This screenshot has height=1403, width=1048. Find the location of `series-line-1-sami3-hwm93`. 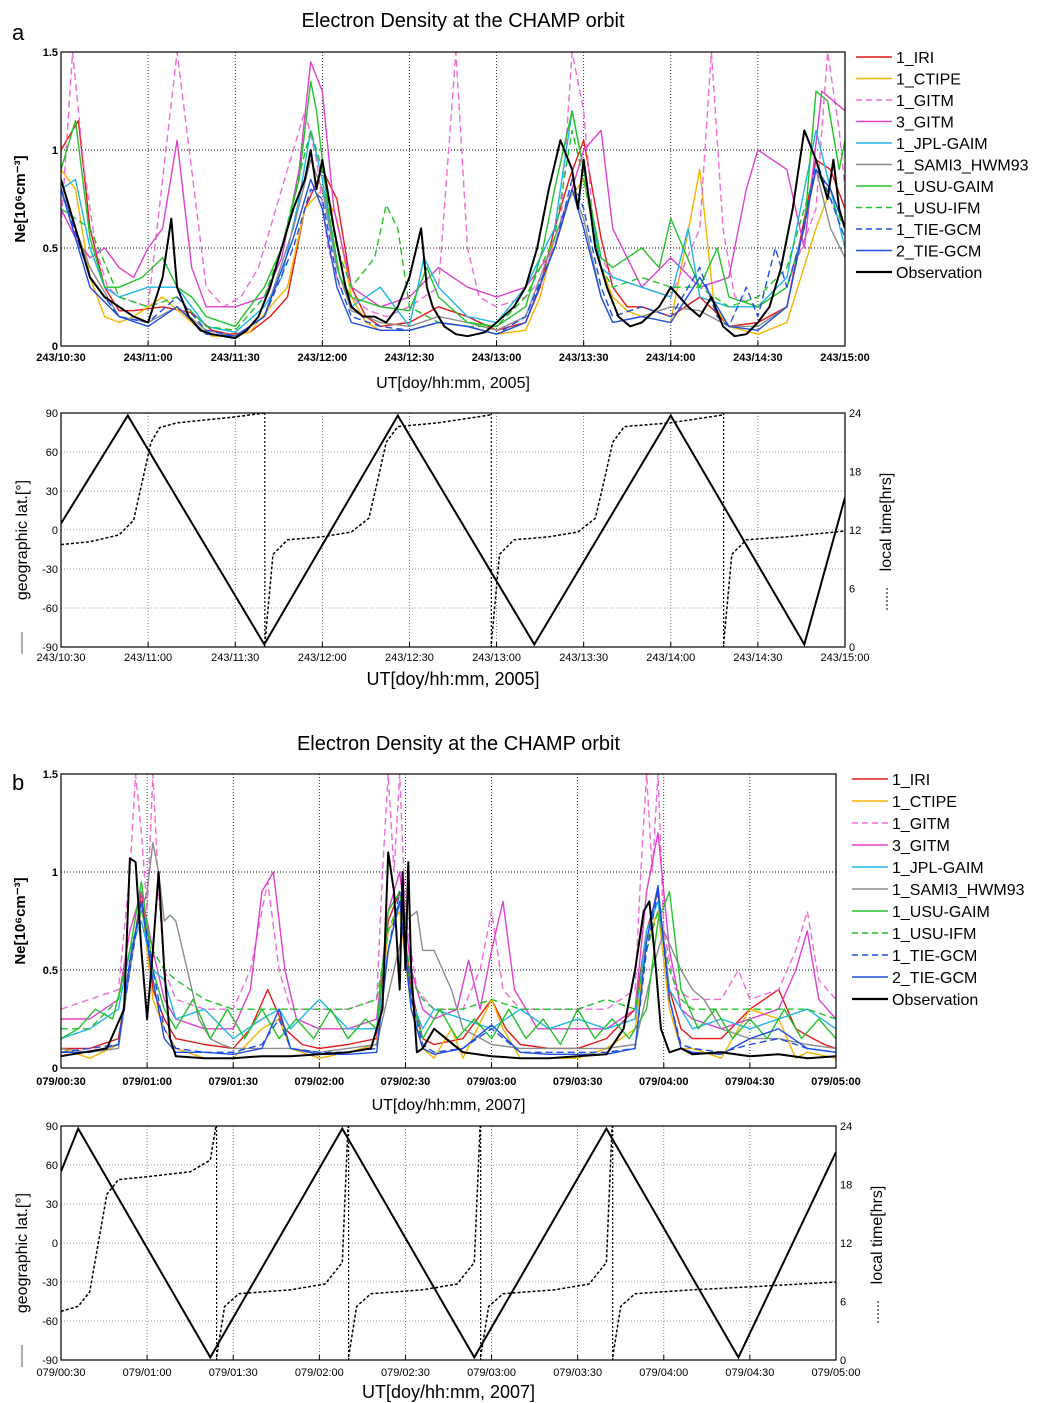

series-line-1-sami3-hwm93 is located at coordinates (448, 947).